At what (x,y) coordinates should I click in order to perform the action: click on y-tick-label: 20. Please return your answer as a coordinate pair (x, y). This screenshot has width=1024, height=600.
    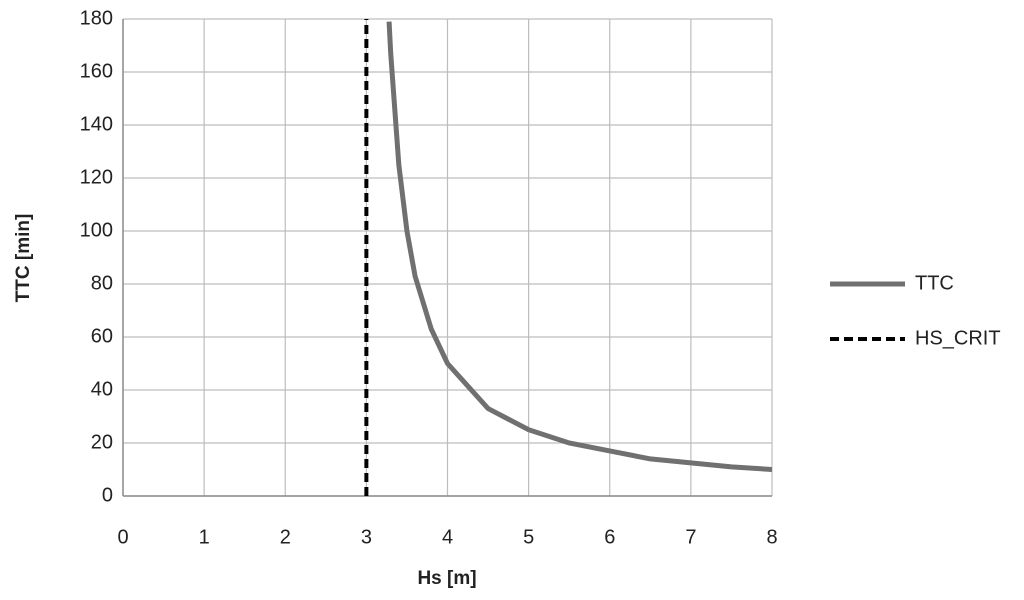
    Looking at the image, I should click on (102, 442).